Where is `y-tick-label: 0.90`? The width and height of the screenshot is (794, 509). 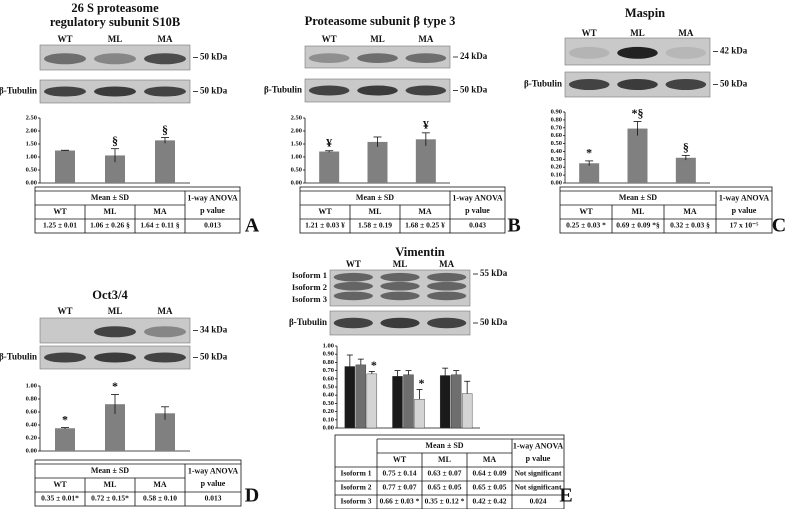 y-tick-label: 0.90 is located at coordinates (328, 354).